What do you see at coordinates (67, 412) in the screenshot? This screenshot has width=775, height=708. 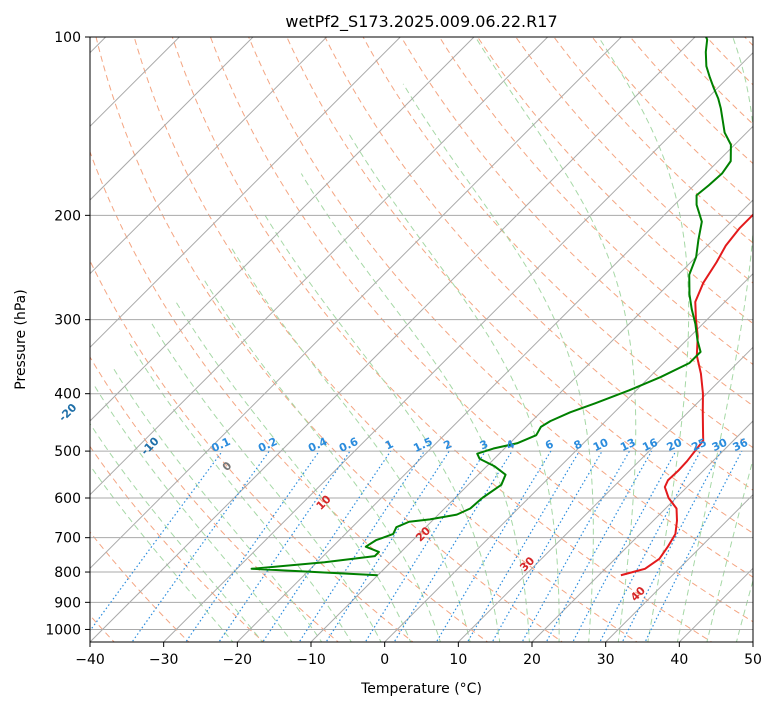 I see `dry-adiabat-label: -20` at bounding box center [67, 412].